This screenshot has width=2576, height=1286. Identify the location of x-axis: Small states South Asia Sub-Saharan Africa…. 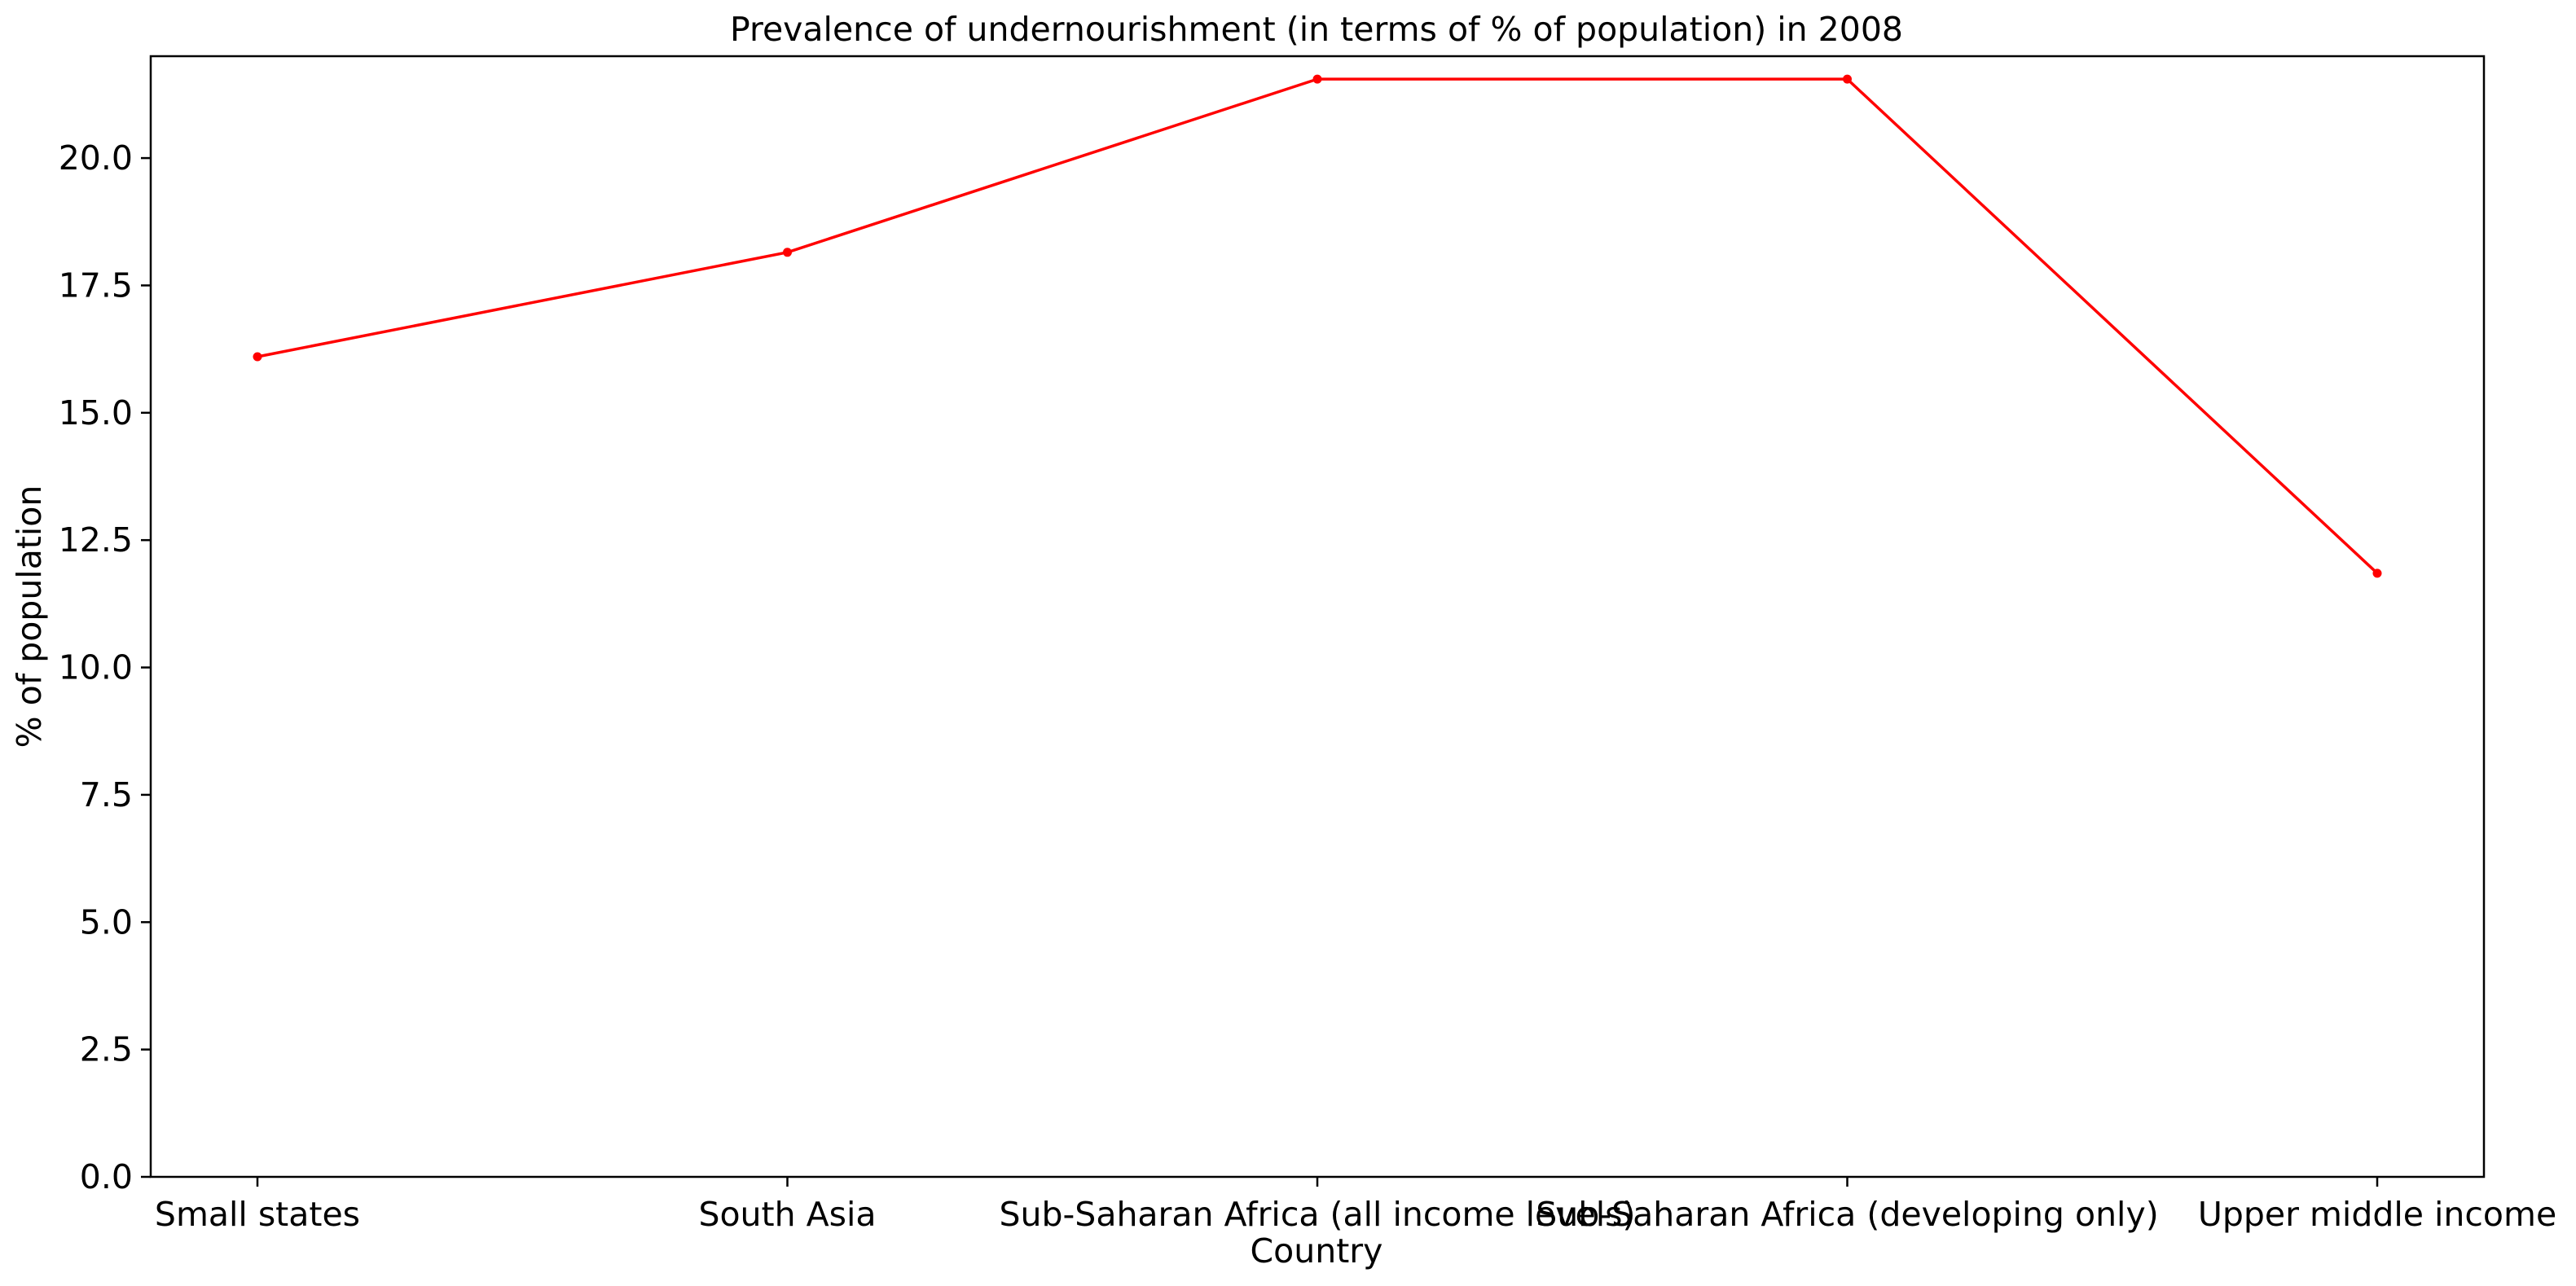
(1355, 1205).